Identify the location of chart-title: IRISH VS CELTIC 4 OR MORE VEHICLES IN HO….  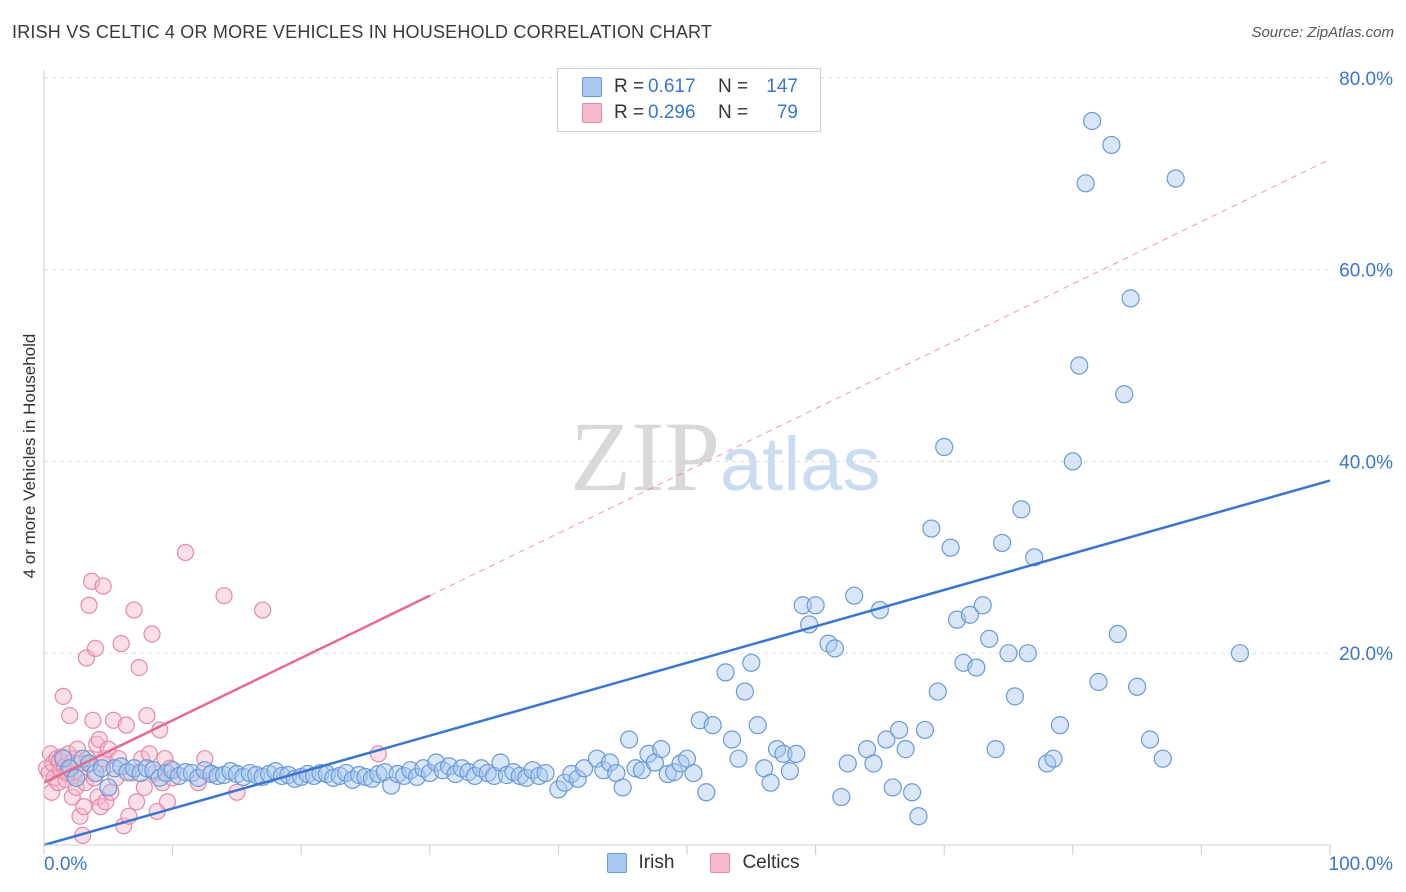
(362, 32).